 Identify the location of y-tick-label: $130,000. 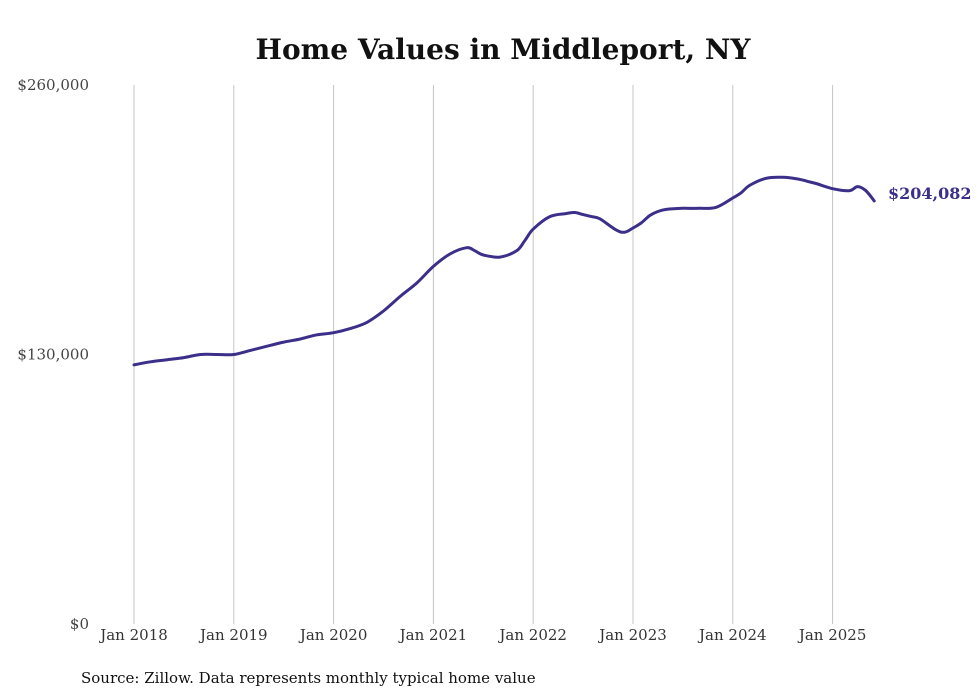
(53, 355).